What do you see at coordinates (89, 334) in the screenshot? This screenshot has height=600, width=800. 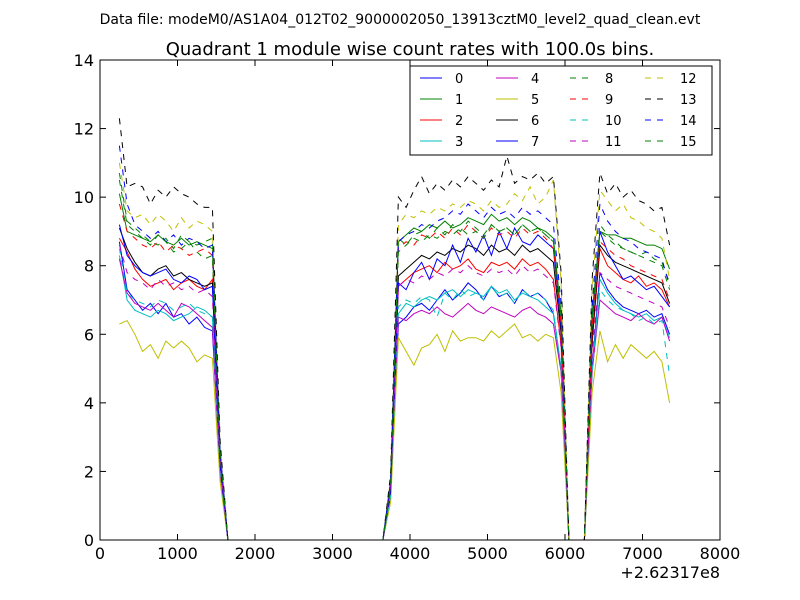 I see `y-tick-label: 6` at bounding box center [89, 334].